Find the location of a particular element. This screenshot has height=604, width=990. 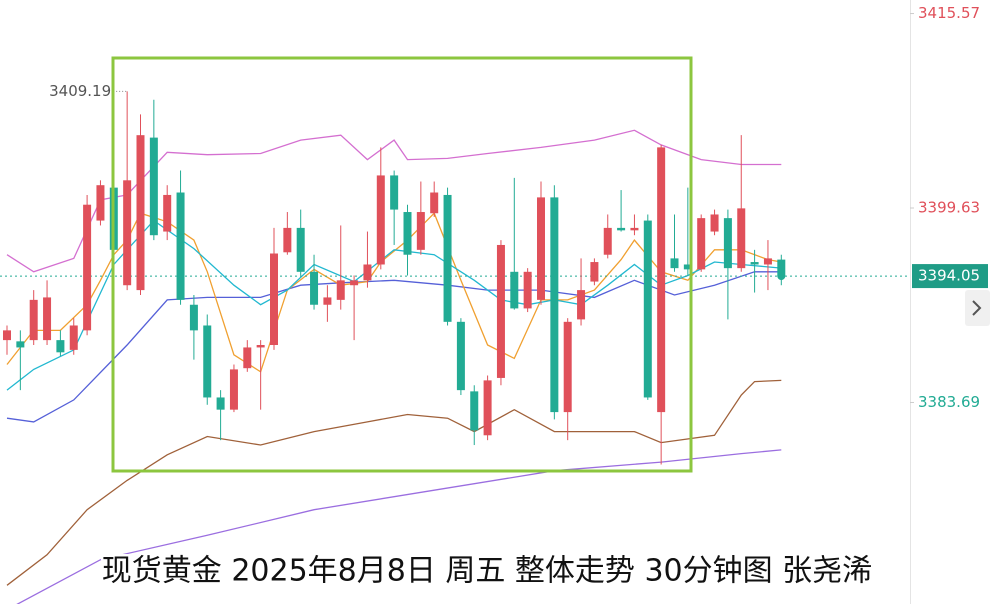

scroll-button is located at coordinates (977, 308).